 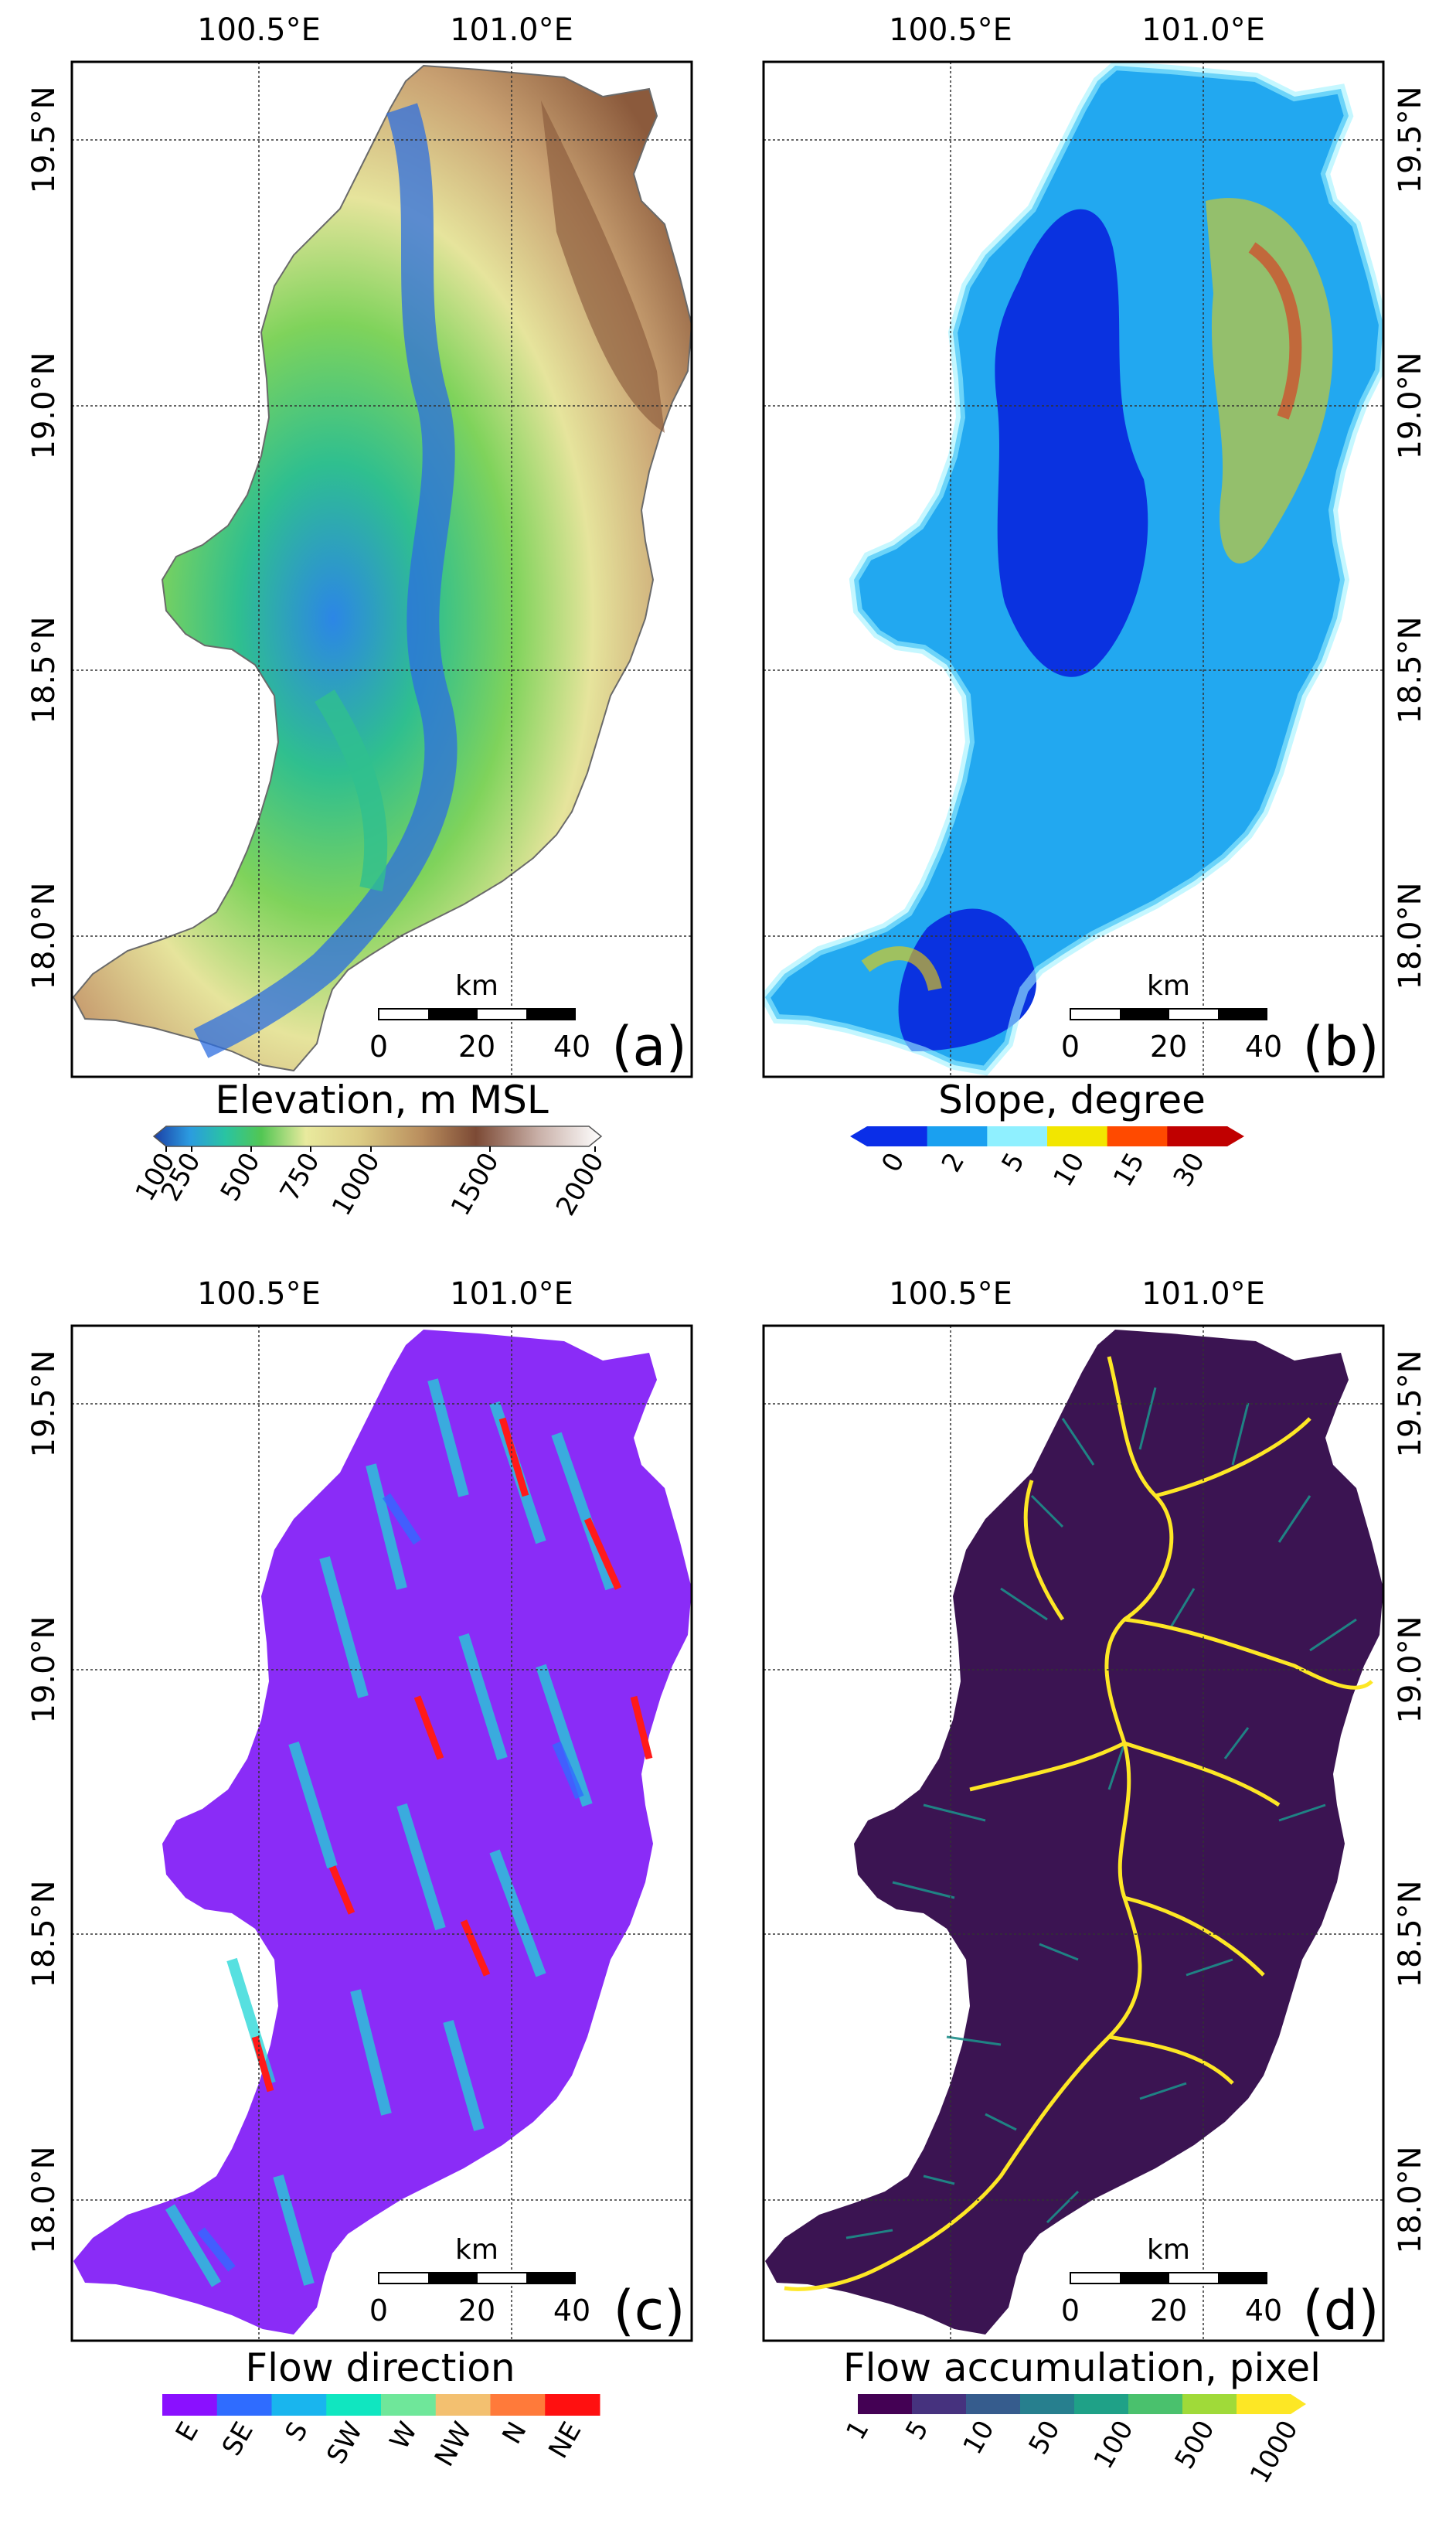 What do you see at coordinates (44, 936) in the screenshot?
I see `lat-label-a-4: 18.0°N` at bounding box center [44, 936].